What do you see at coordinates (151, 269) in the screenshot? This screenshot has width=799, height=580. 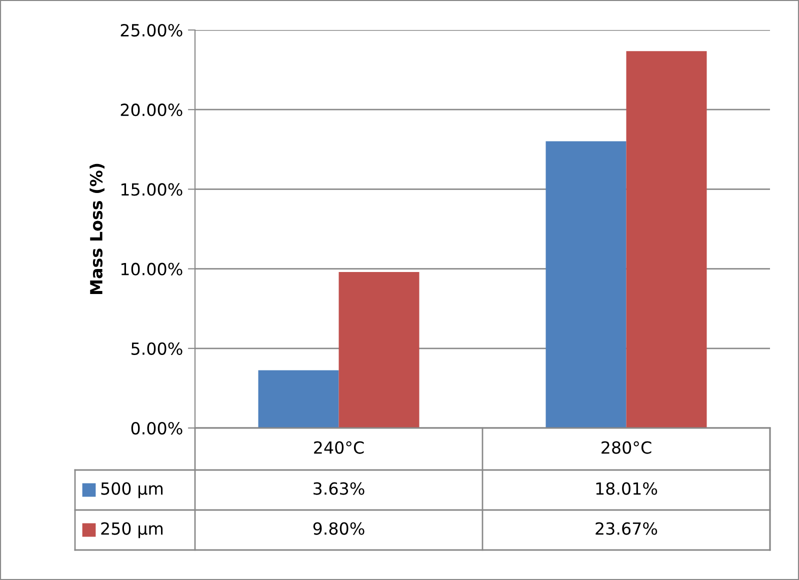 I see `y-tick-label: 10.00%` at bounding box center [151, 269].